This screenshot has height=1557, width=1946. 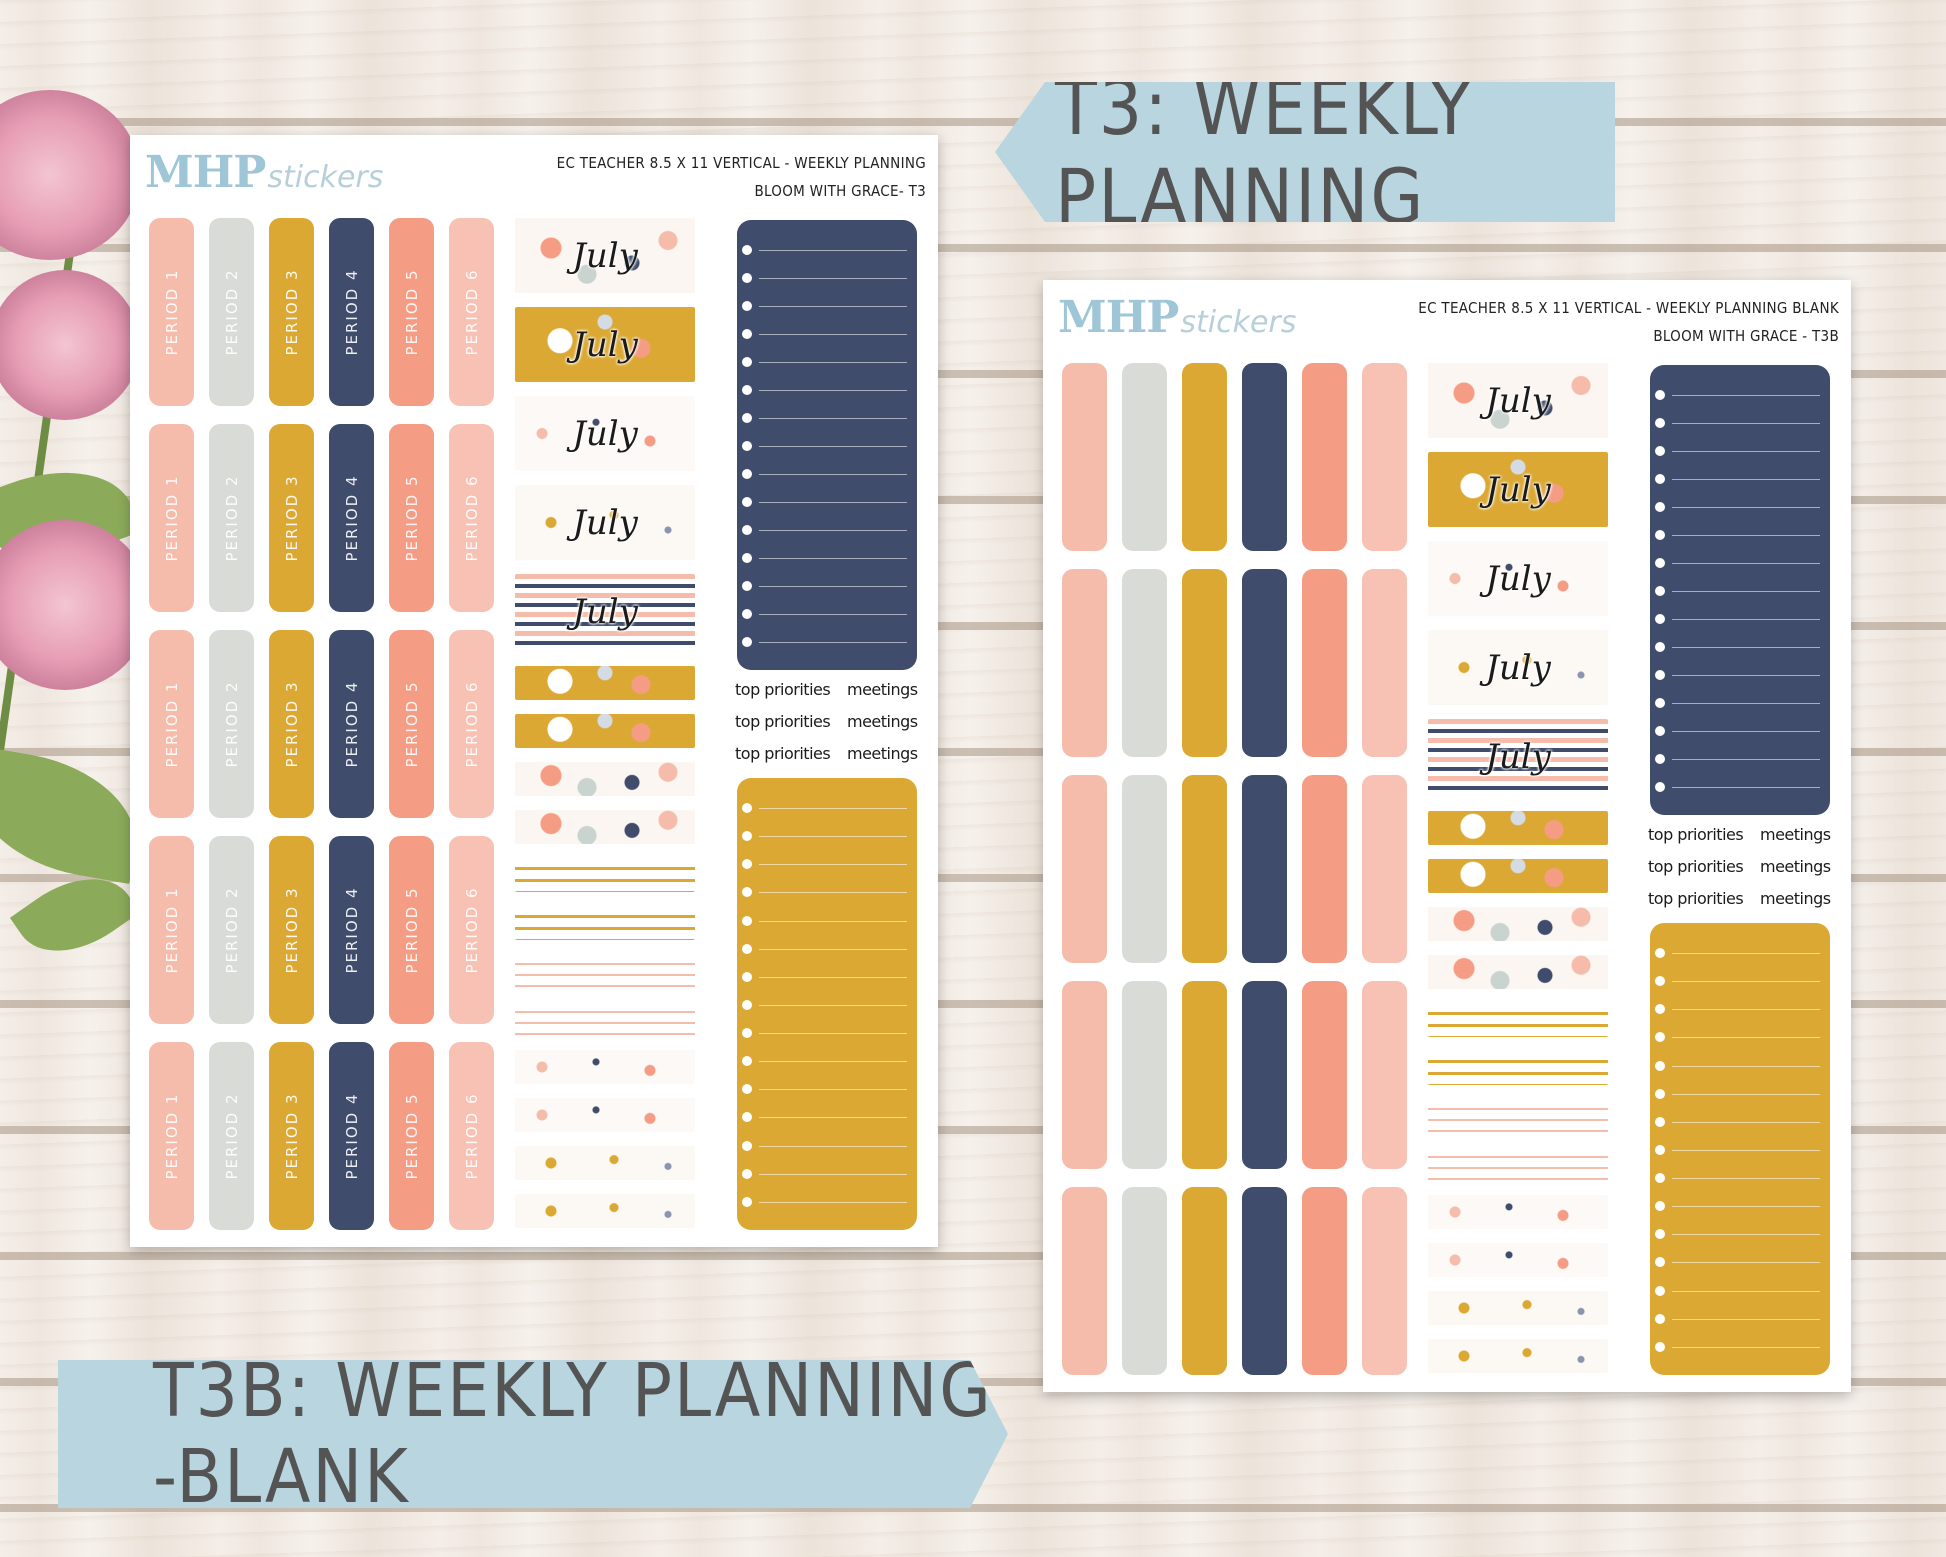 I want to click on period-sticker: PERIOD 1, so click(x=171, y=724).